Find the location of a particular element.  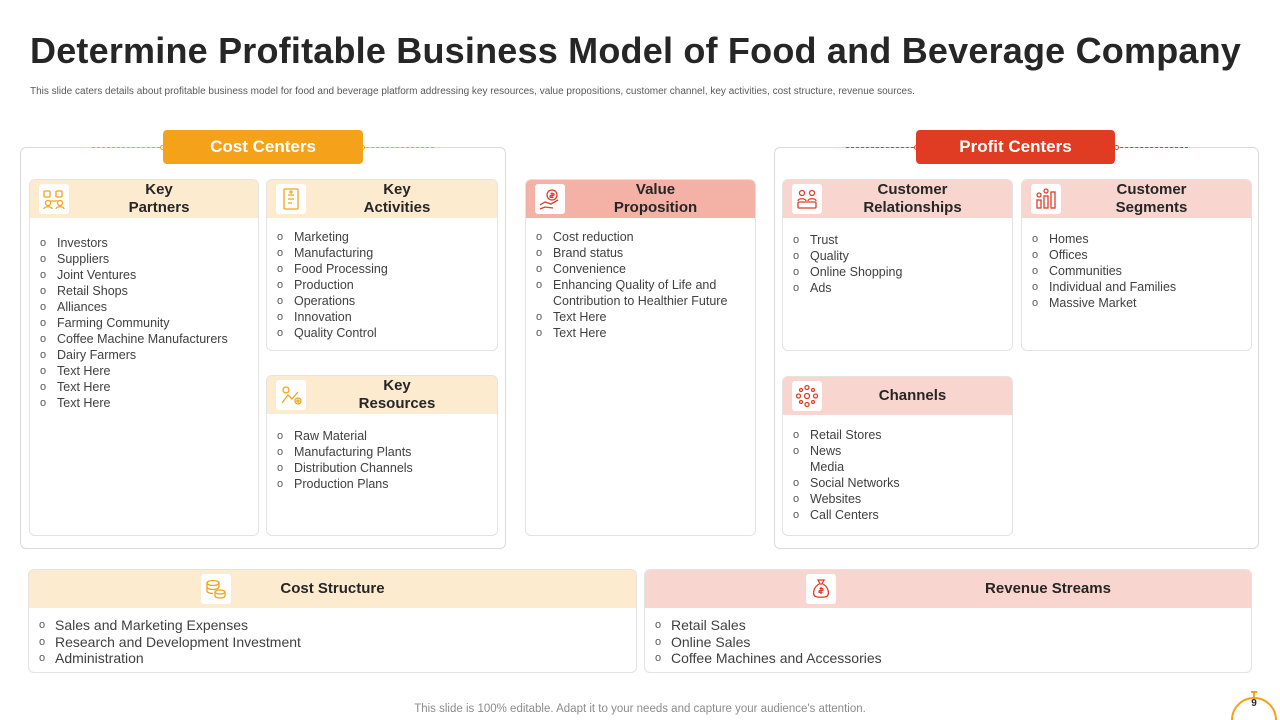

list-item: Production is located at coordinates (382, 285).